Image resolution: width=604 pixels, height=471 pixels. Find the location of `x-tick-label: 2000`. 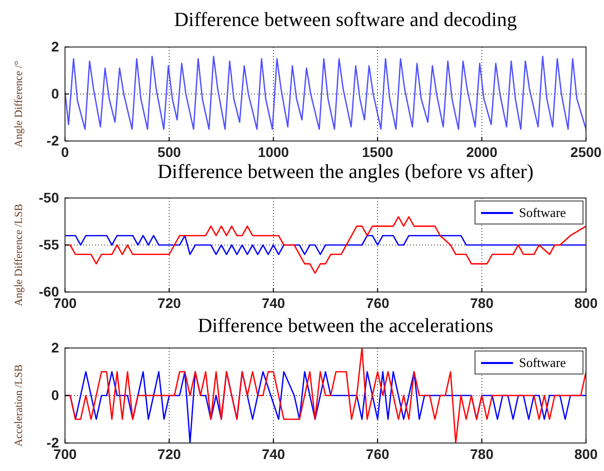

x-tick-label: 2000 is located at coordinates (482, 152).